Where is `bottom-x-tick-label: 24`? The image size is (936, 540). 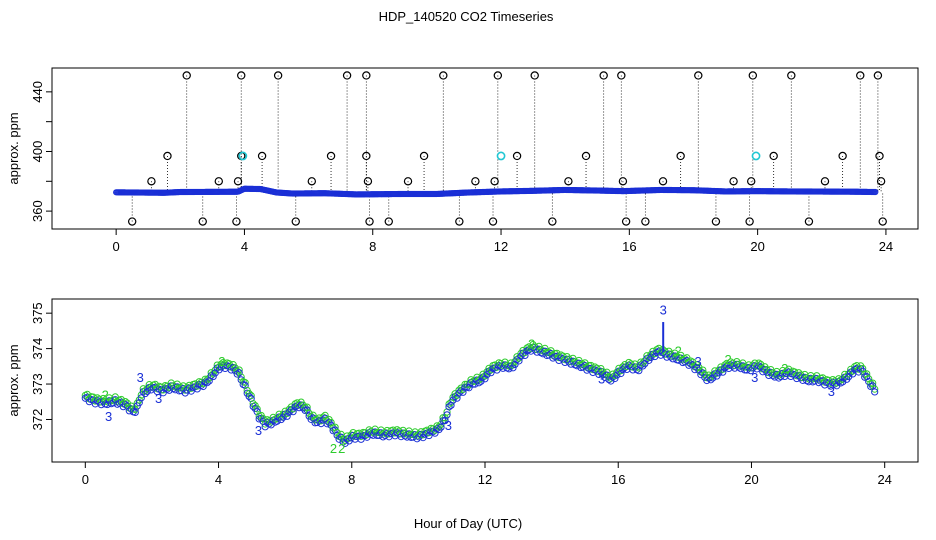
bottom-x-tick-label: 24 is located at coordinates (884, 479).